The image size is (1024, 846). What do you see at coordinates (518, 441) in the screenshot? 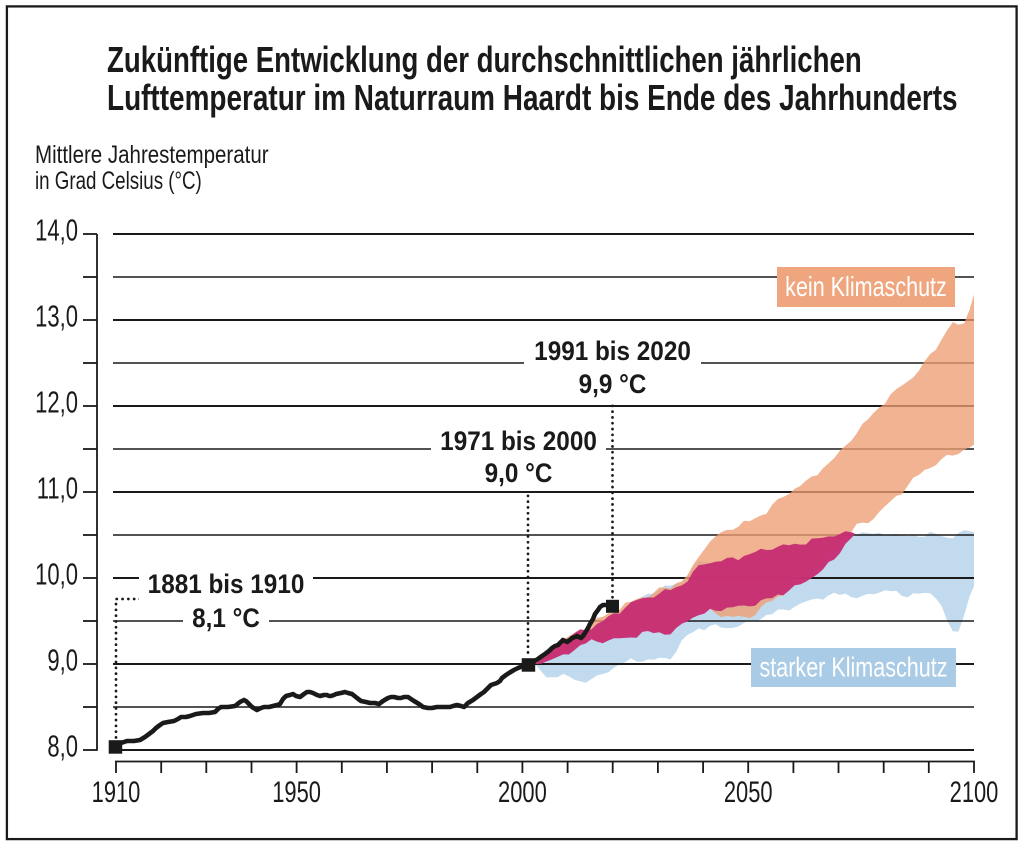
I see `svg-text: 1971 bis 2000` at bounding box center [518, 441].